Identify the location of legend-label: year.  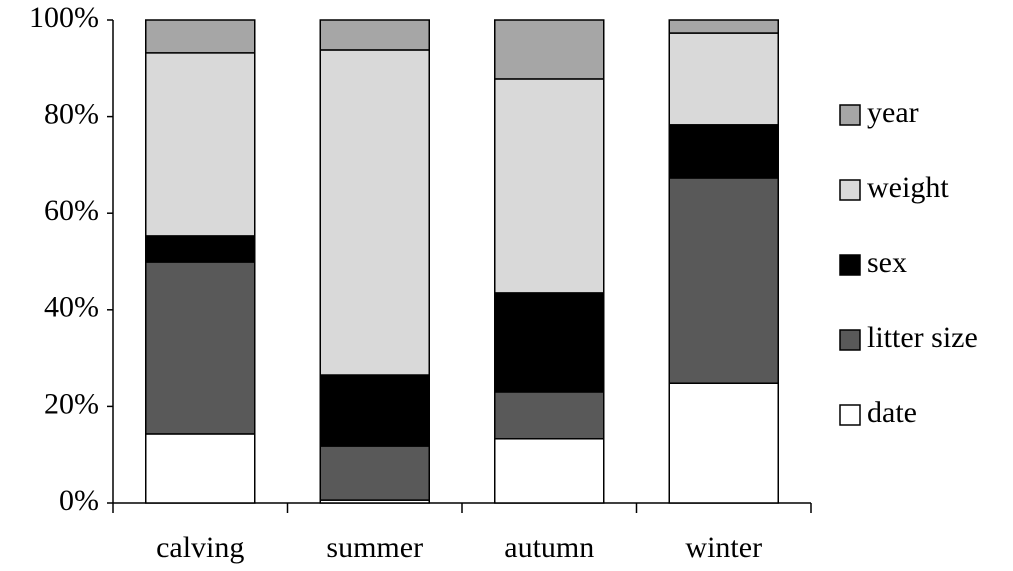
(893, 112).